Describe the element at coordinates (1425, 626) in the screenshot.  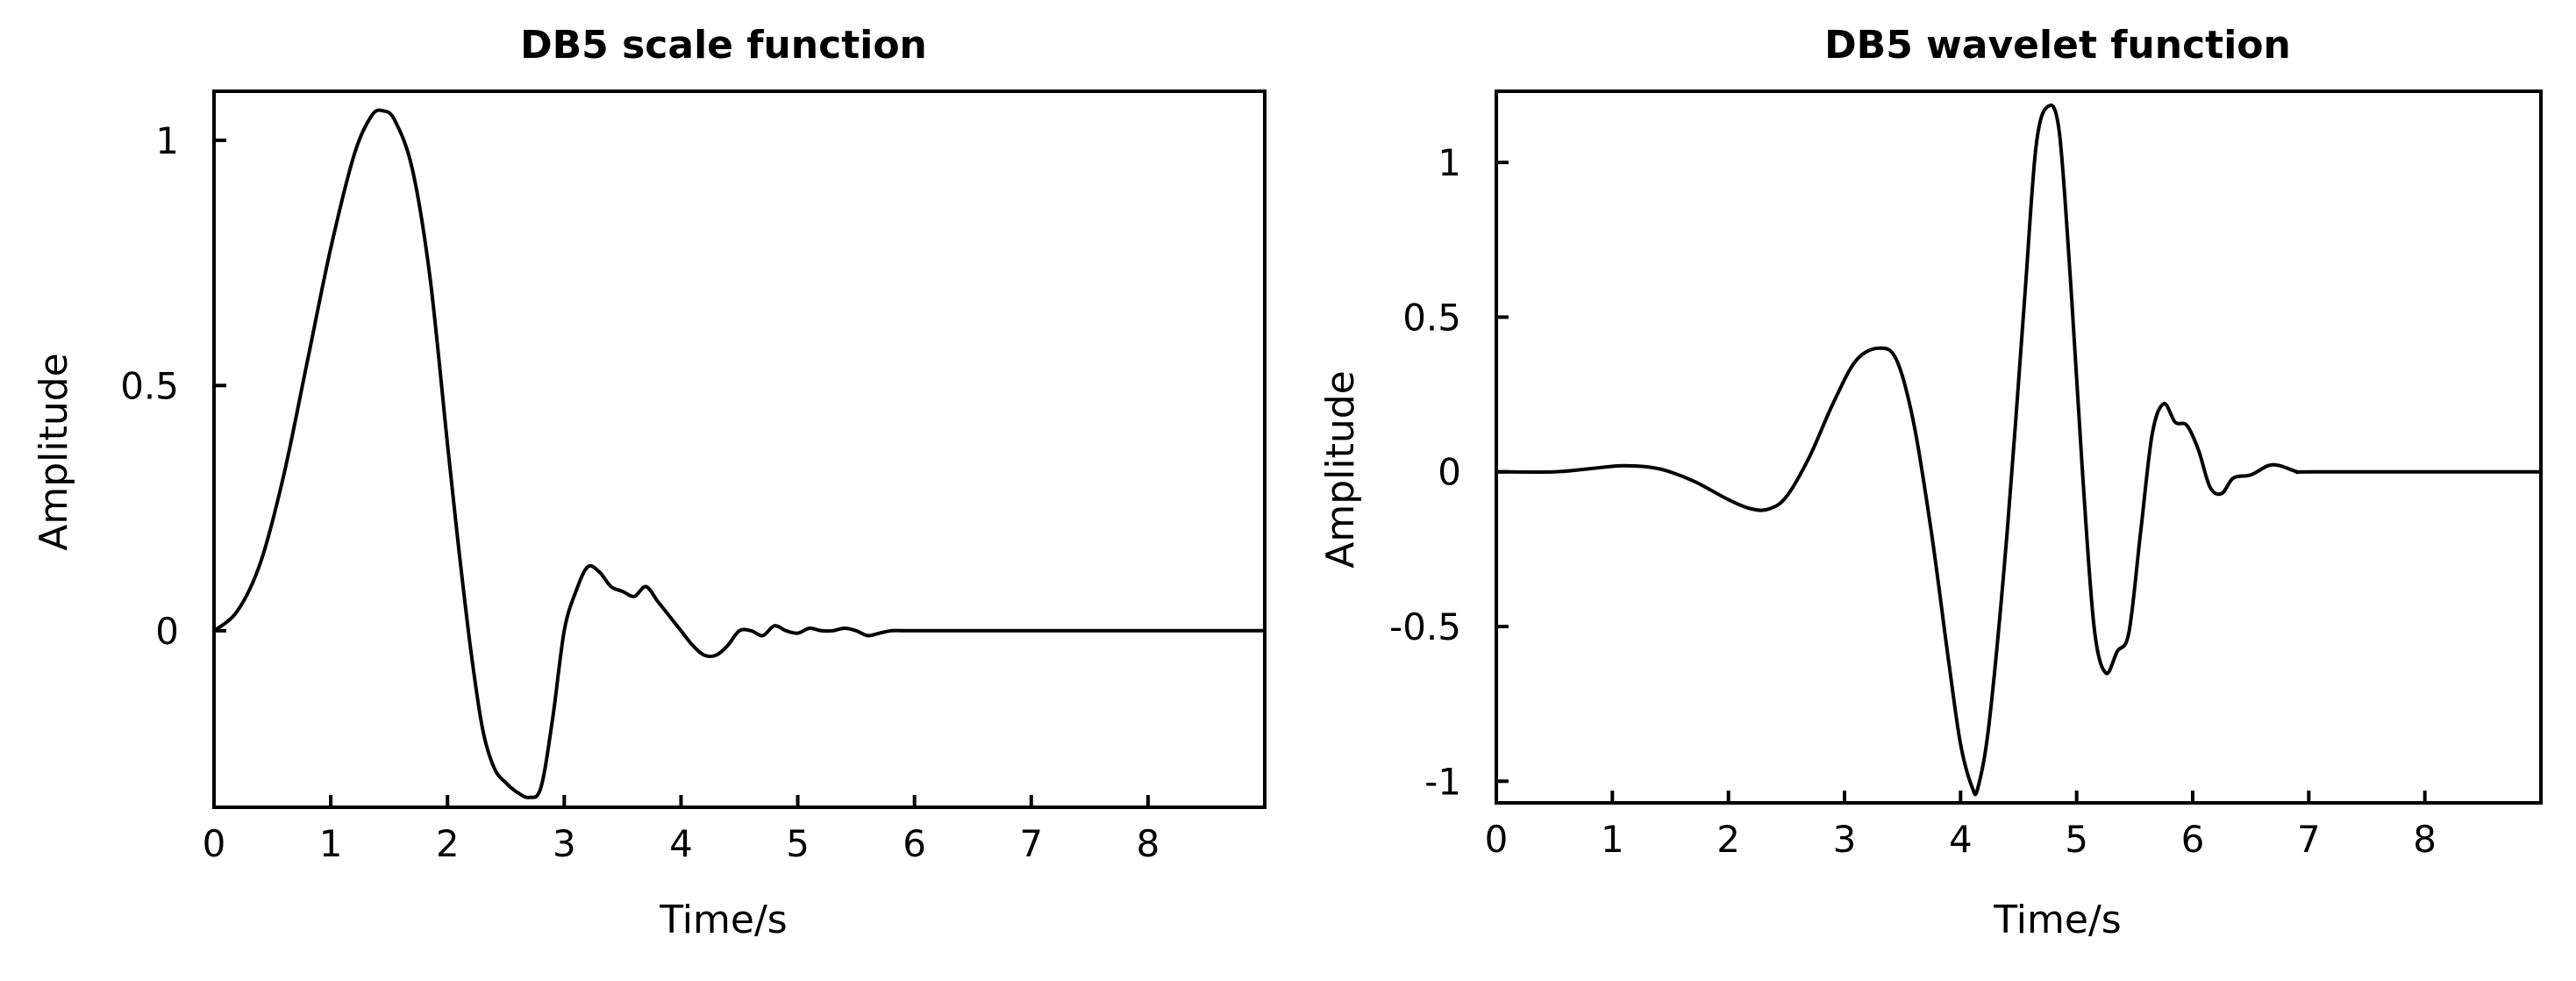
I see `y-tick-label: -0.5` at that location.